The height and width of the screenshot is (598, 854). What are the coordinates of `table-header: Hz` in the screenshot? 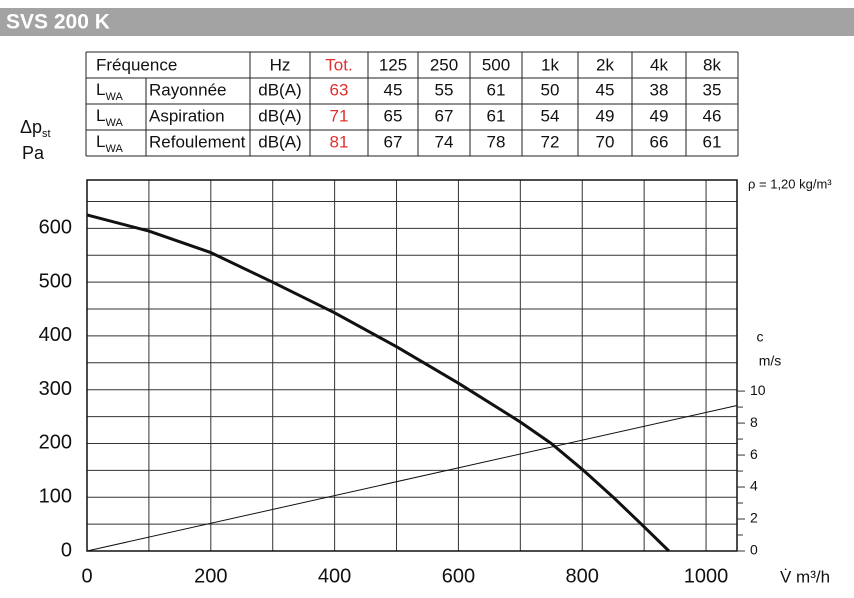 It's located at (280, 64).